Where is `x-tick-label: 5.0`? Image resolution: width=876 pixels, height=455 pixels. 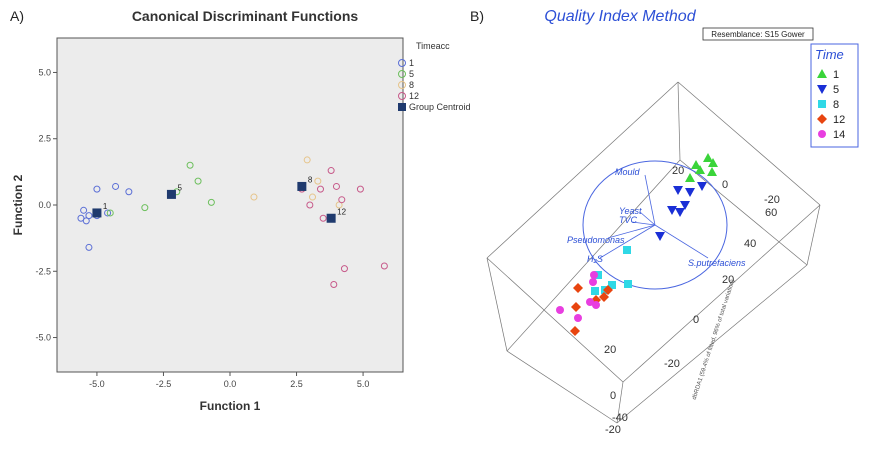 x-tick-label: 5.0 is located at coordinates (363, 384).